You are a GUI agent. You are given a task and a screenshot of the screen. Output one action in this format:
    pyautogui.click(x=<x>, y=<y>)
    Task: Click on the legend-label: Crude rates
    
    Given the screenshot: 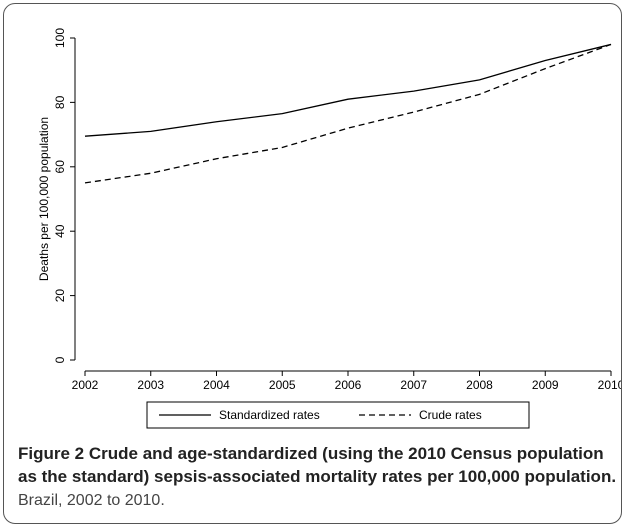 What is the action you would take?
    pyautogui.click(x=450, y=415)
    